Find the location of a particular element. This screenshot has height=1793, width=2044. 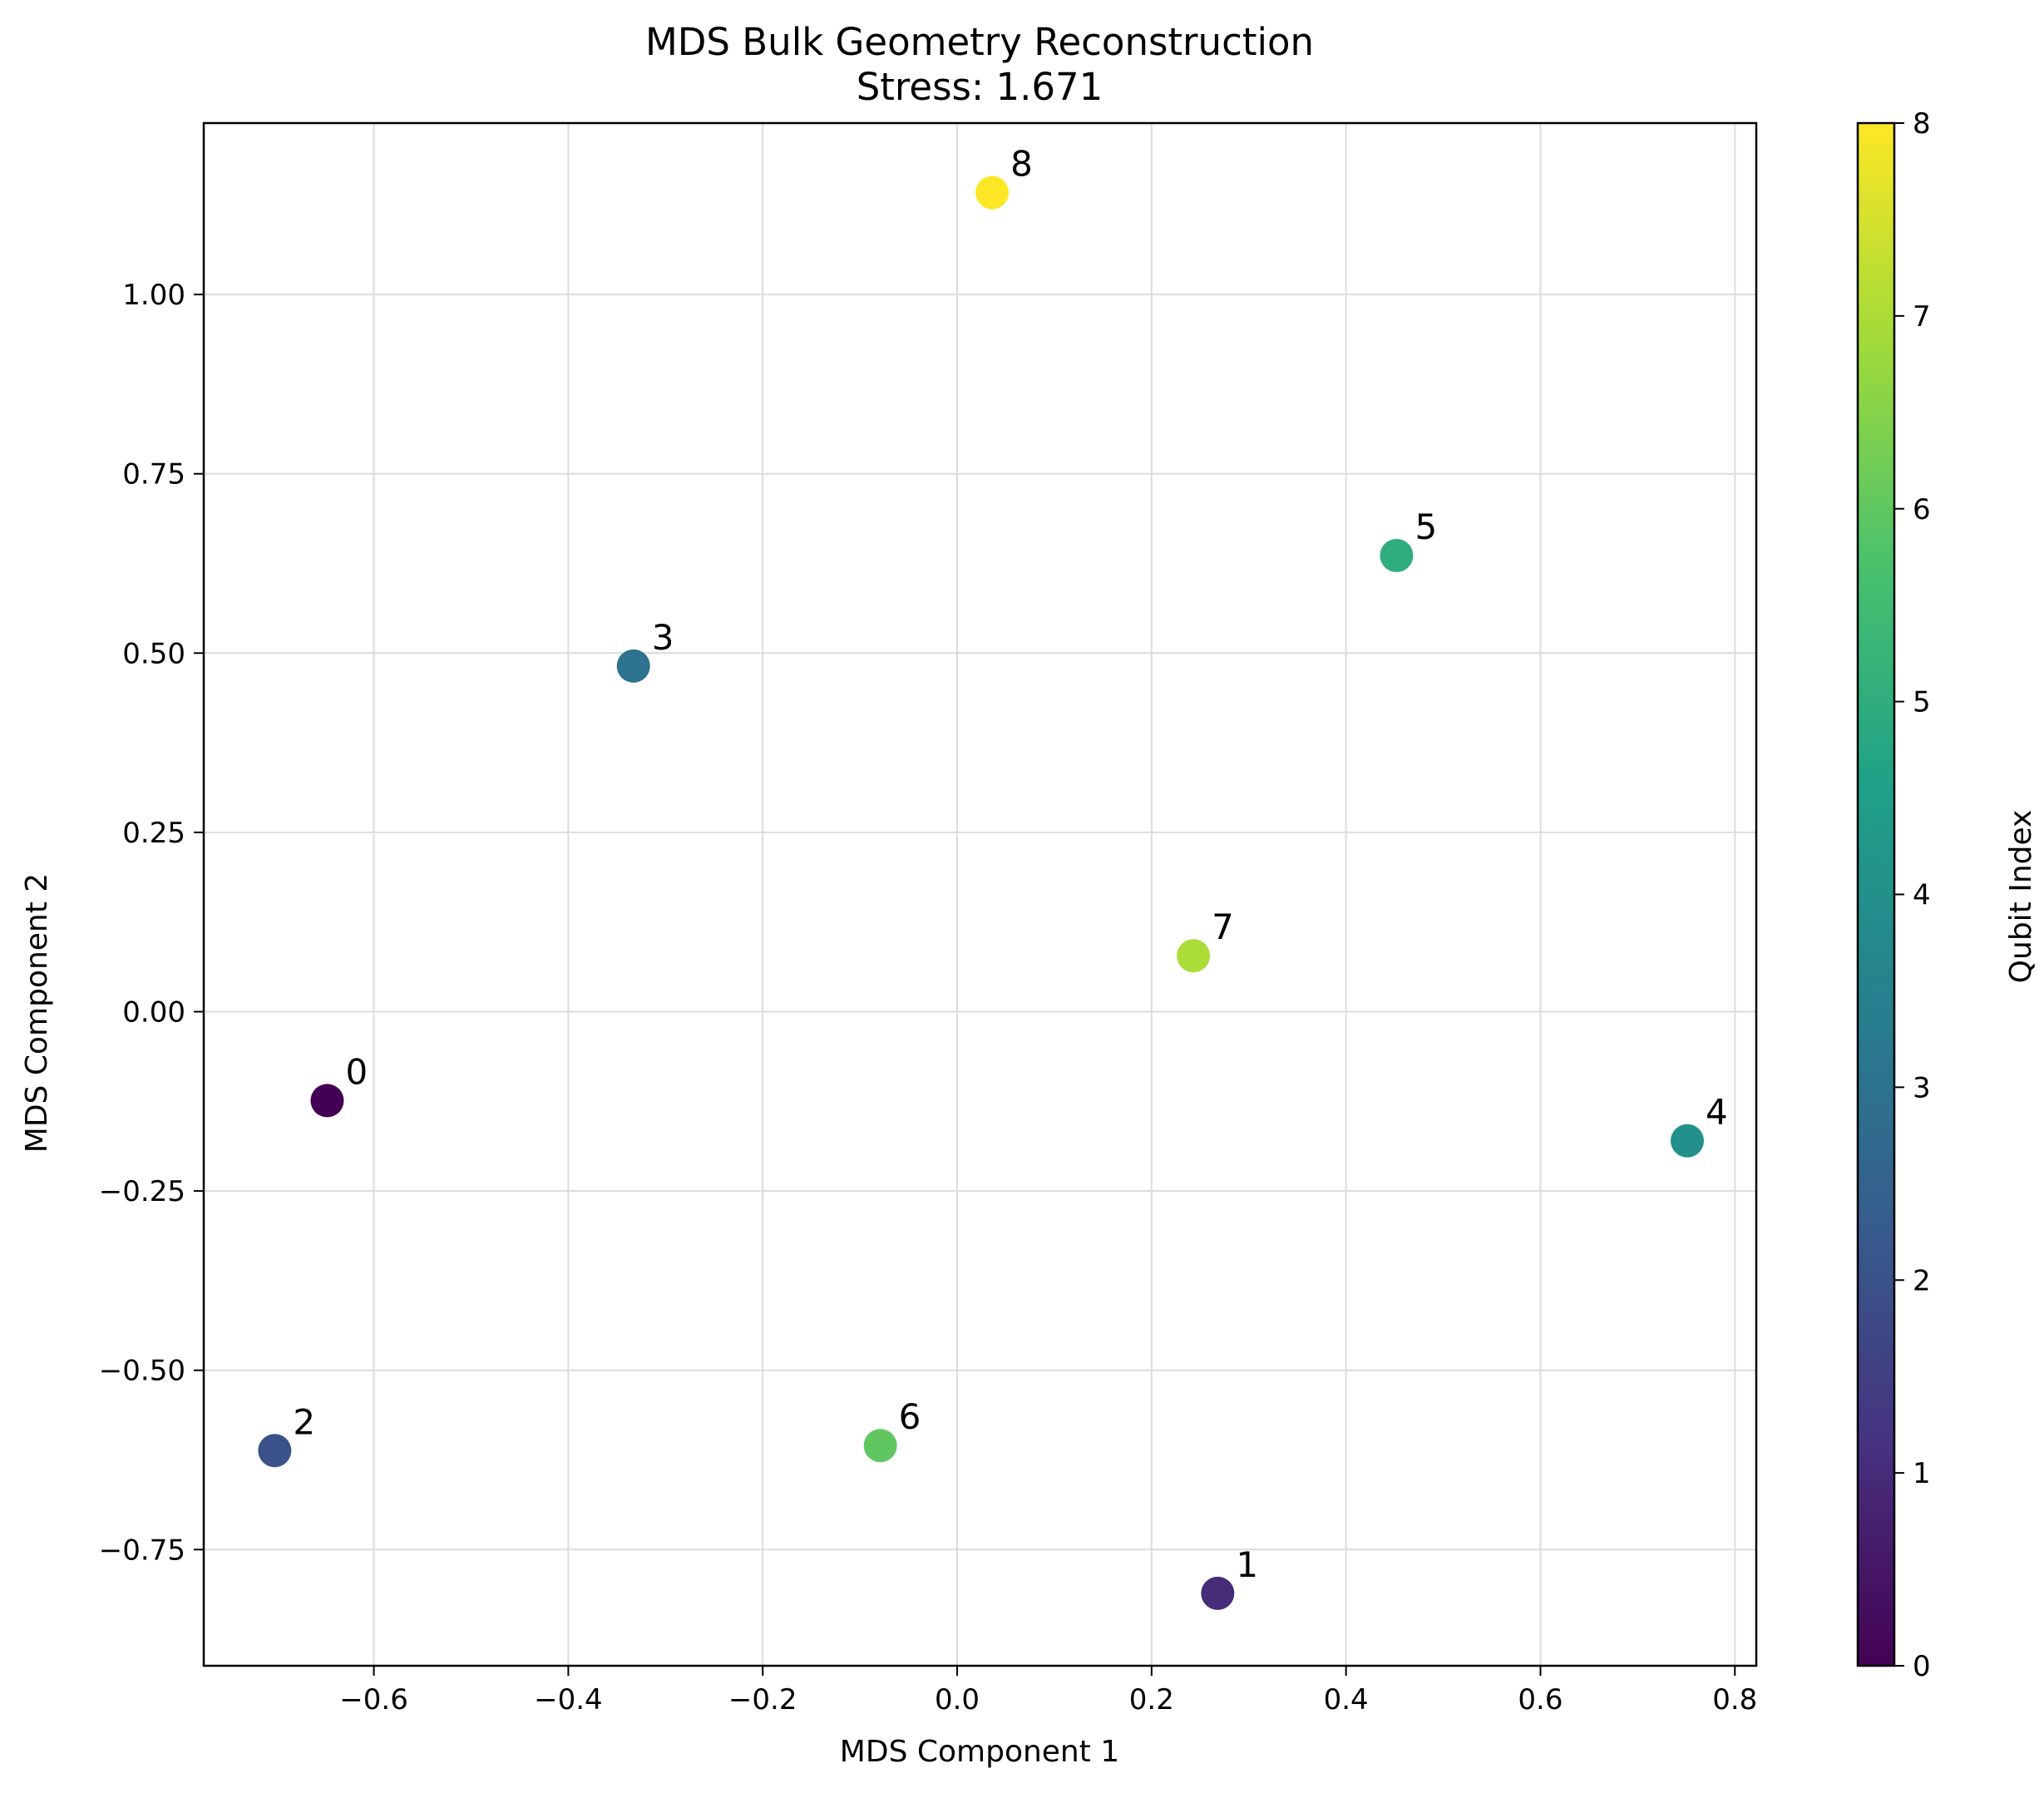

colorbar-gradient is located at coordinates (1876, 894).